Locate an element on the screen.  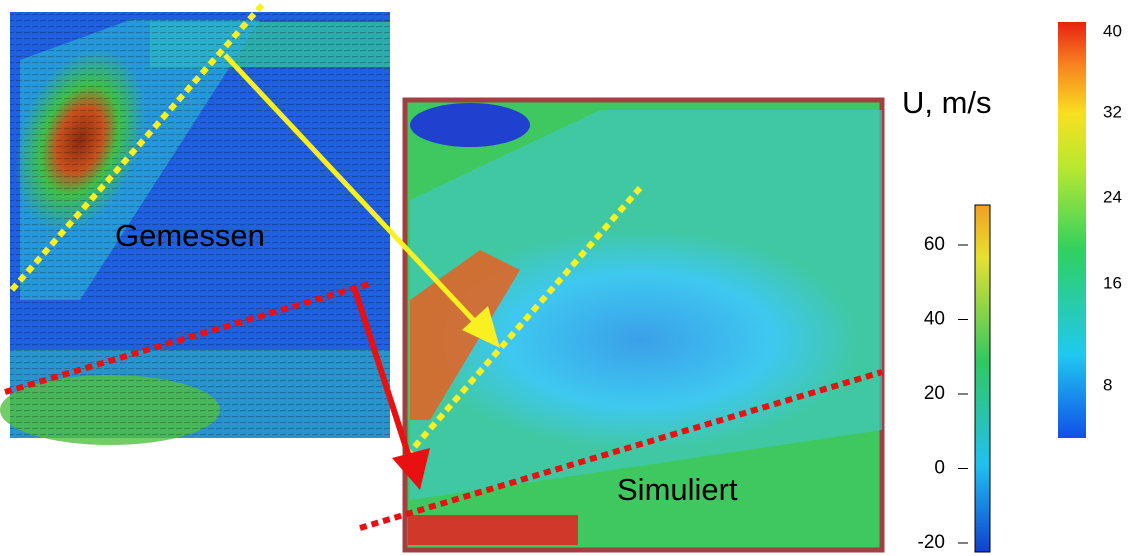
unit-label: U, m/s is located at coordinates (947, 102).